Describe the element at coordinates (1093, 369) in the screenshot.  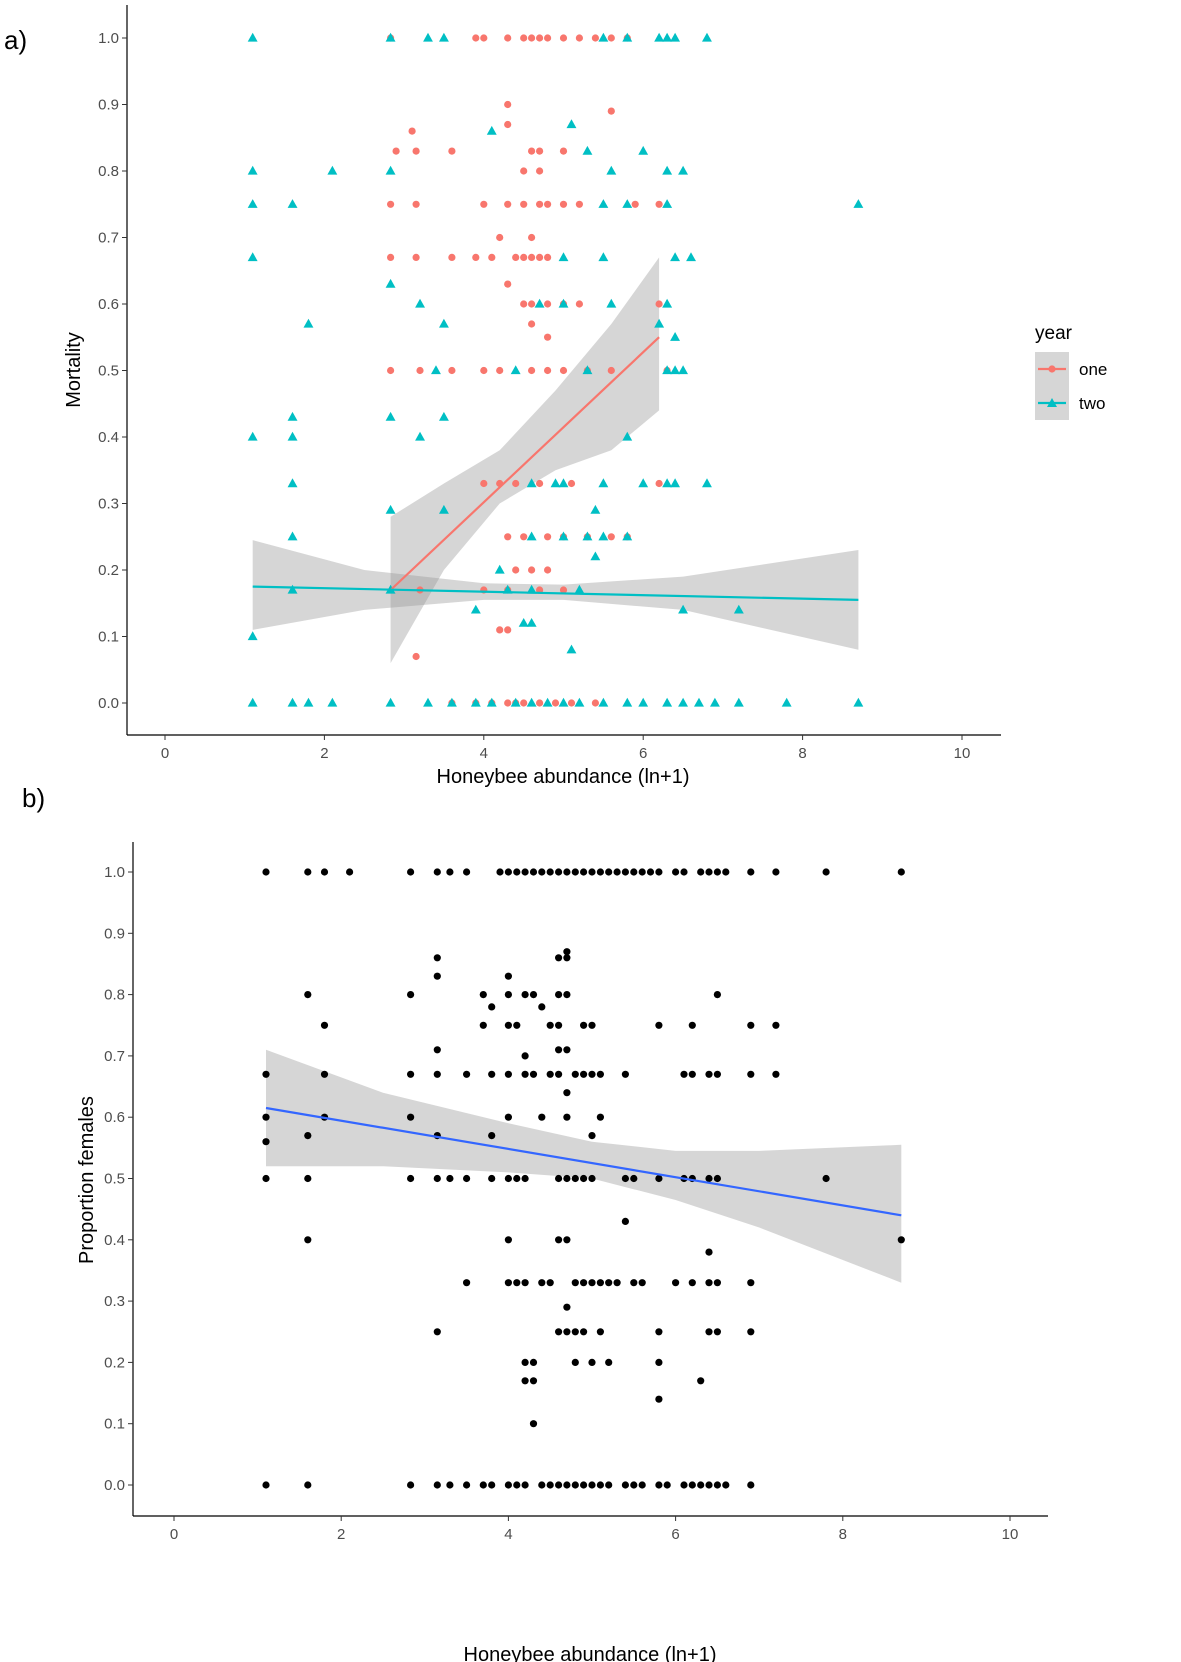
I see `legend-label-one: one` at that location.